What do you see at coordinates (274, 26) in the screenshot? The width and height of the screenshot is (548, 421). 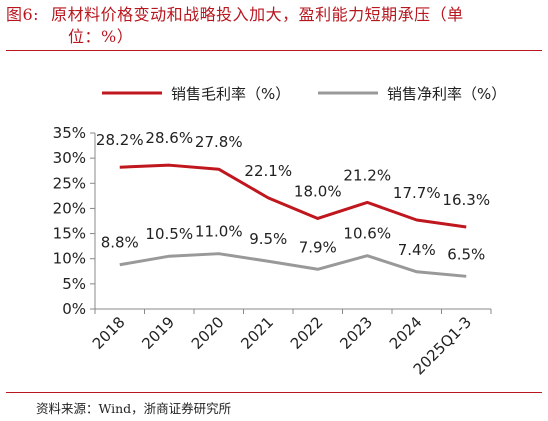 I see `figure-title: 图6: 原材料价格变动和战略投入加大，盈利能力短期承压（单 位：%）` at bounding box center [274, 26].